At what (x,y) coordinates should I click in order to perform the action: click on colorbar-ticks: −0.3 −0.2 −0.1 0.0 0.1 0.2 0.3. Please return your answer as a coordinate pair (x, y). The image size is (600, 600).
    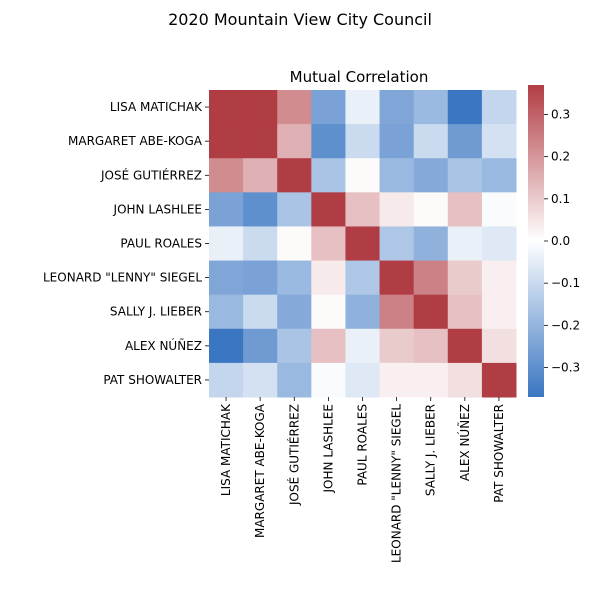
    Looking at the image, I should click on (562, 241).